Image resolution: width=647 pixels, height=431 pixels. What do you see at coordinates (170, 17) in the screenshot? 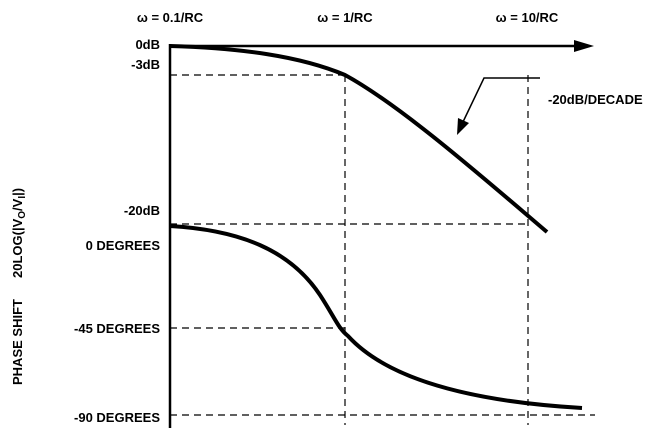
I see `top-label: ω = 0.1/RC` at bounding box center [170, 17].